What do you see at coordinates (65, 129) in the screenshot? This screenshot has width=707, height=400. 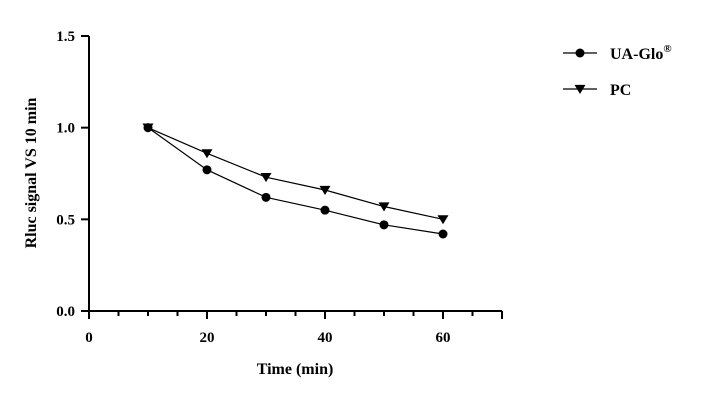 I see `y-tick-label: 1.0` at bounding box center [65, 129].